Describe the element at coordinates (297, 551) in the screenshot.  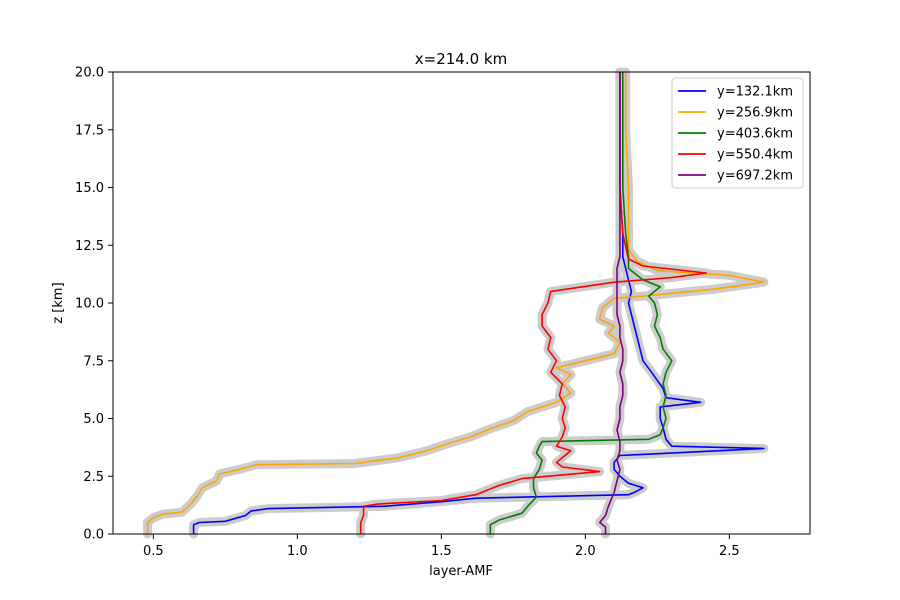
I see `x-tick-label: 1.0` at that location.